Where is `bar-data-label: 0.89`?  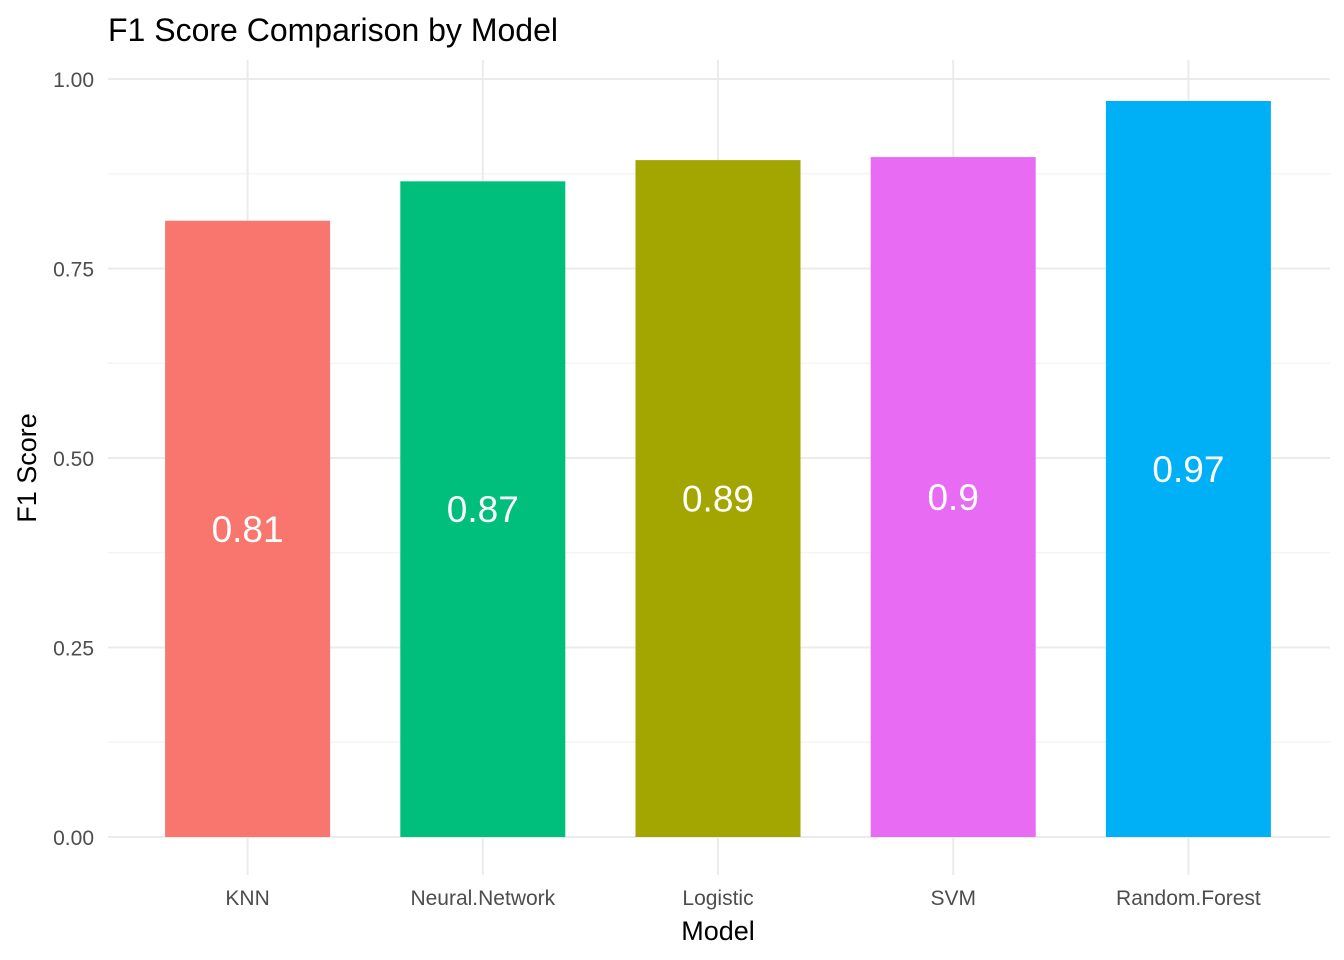 bar-data-label: 0.89 is located at coordinates (718, 499).